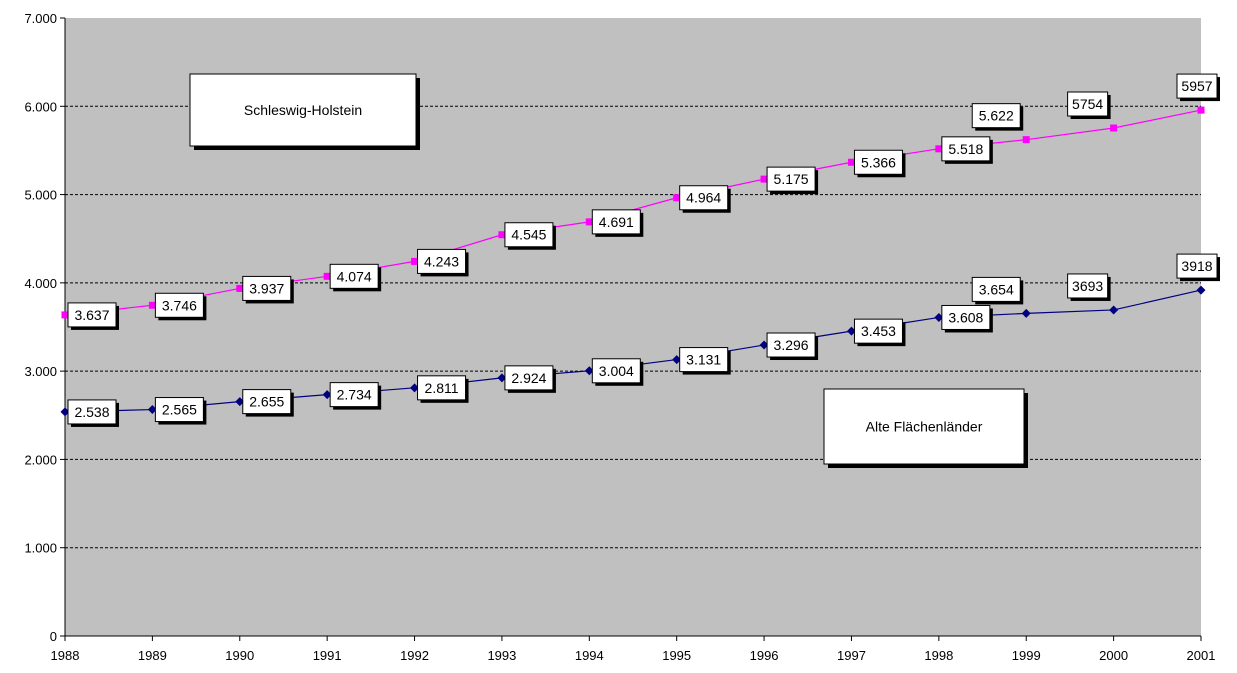  Describe the element at coordinates (1113, 655) in the screenshot. I see `x-tick-label: 2000` at that location.